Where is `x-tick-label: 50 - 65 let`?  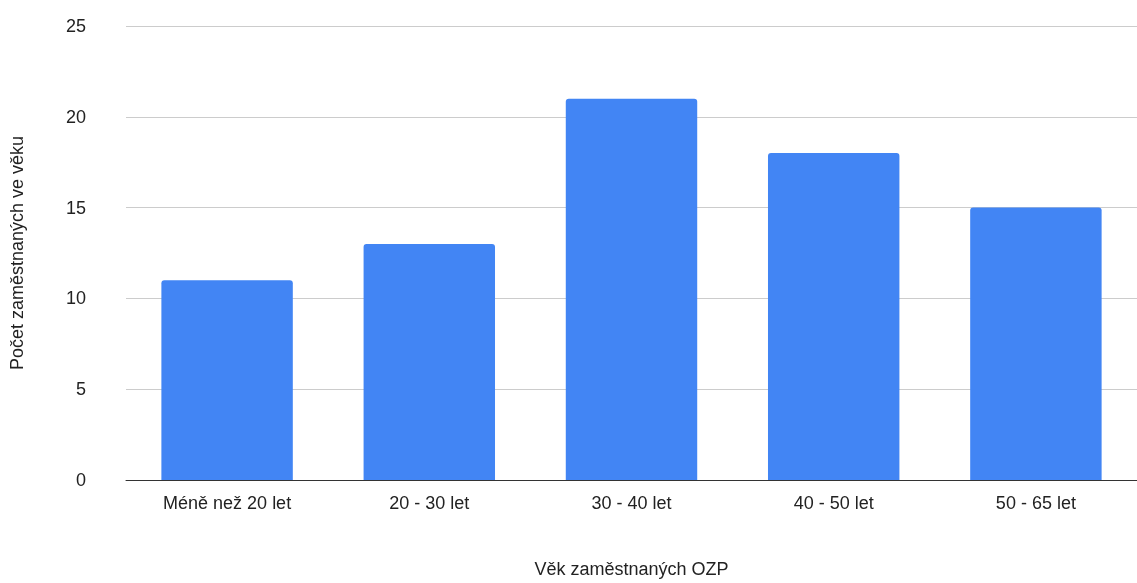
x-tick-label: 50 - 65 let is located at coordinates (1035, 503).